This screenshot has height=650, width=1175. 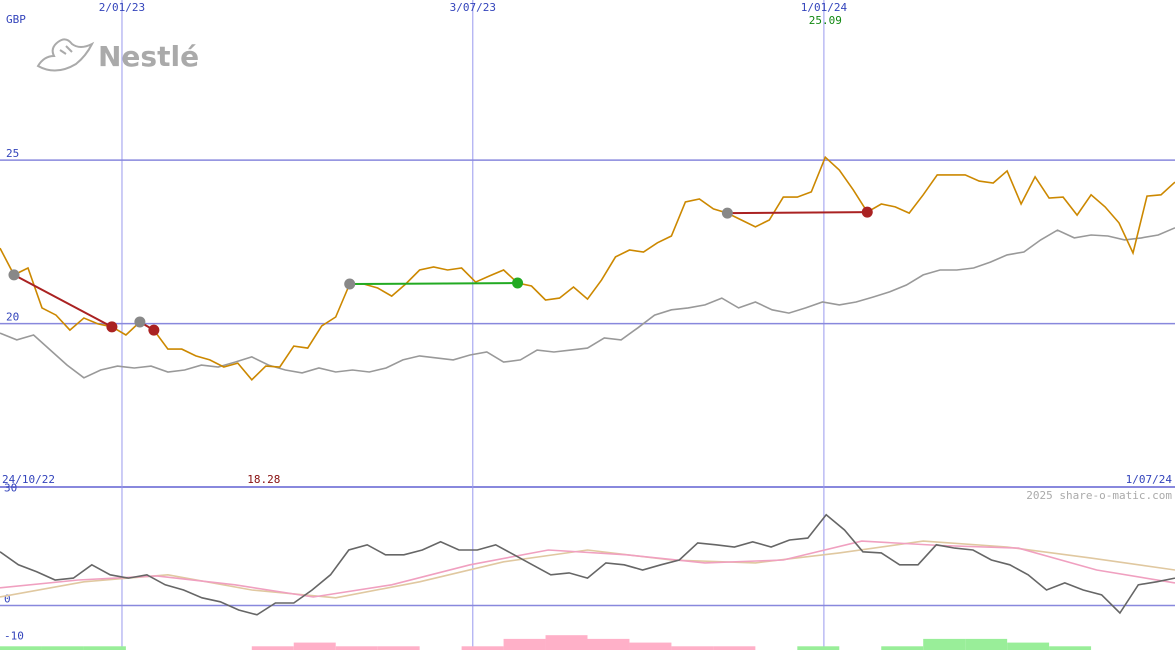 What do you see at coordinates (12, 153) in the screenshot?
I see `y-tick-label: 25` at bounding box center [12, 153].